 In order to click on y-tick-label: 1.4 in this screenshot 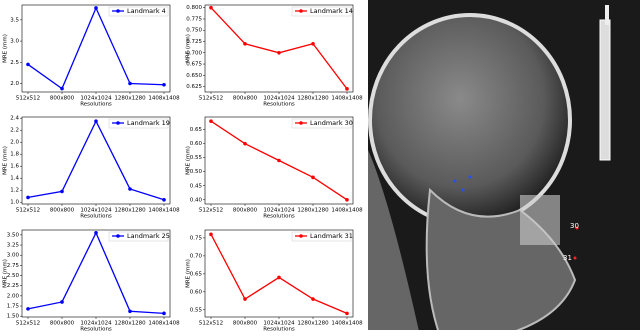, I will do `click(14, 179)`.